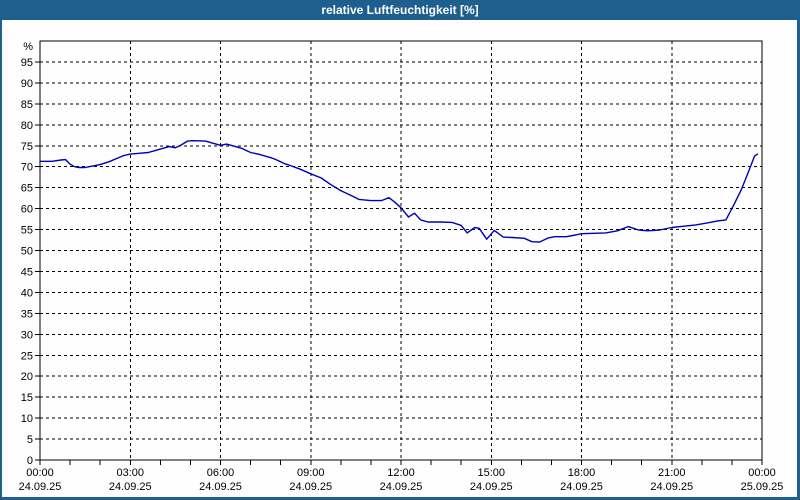 The height and width of the screenshot is (500, 800). What do you see at coordinates (27, 84) in the screenshot?
I see `y-tick-label: 90` at bounding box center [27, 84].